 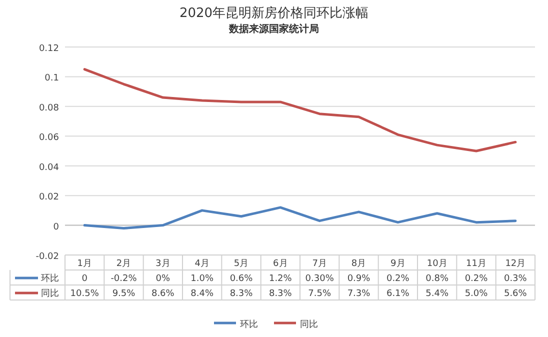 What do you see at coordinates (49, 108) in the screenshot?
I see `y-tick-label: 0.08` at bounding box center [49, 108].